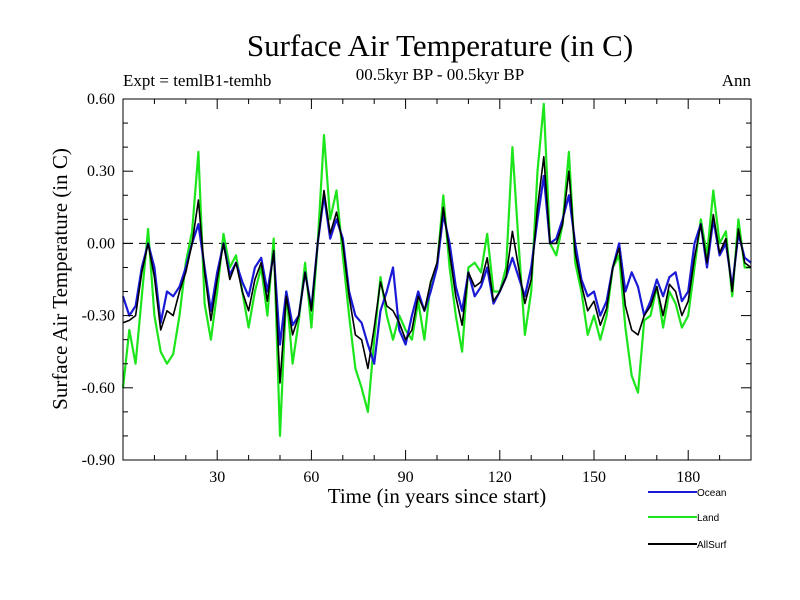  What do you see at coordinates (217, 477) in the screenshot?
I see `x-tick-label: 30` at bounding box center [217, 477].